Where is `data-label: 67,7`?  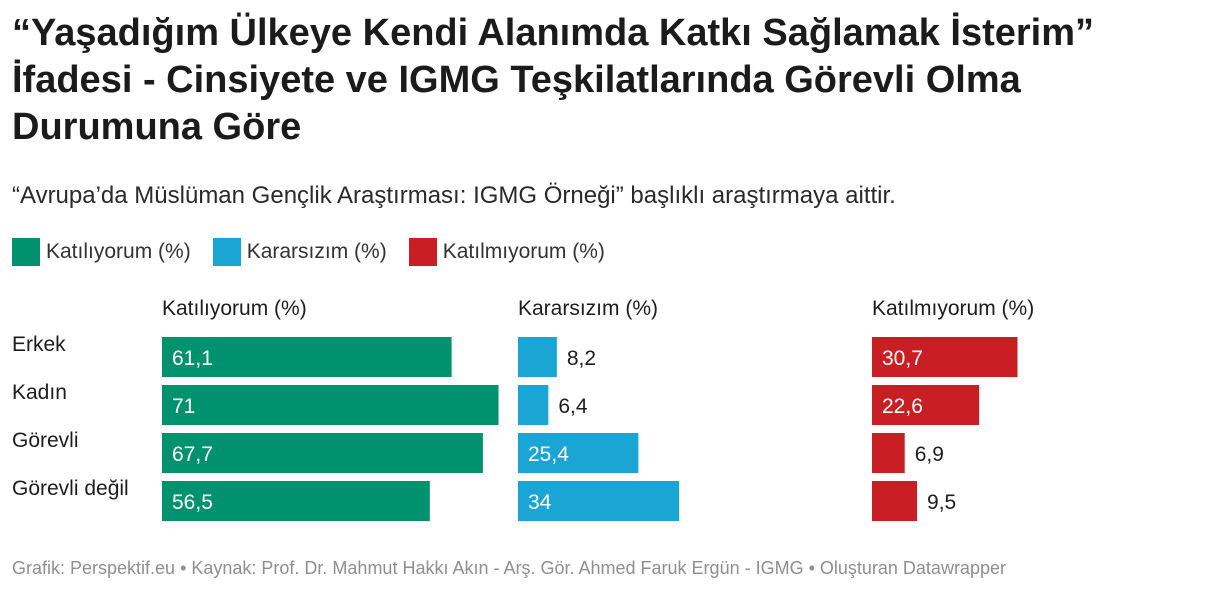 data-label: 67,7 is located at coordinates (192, 454).